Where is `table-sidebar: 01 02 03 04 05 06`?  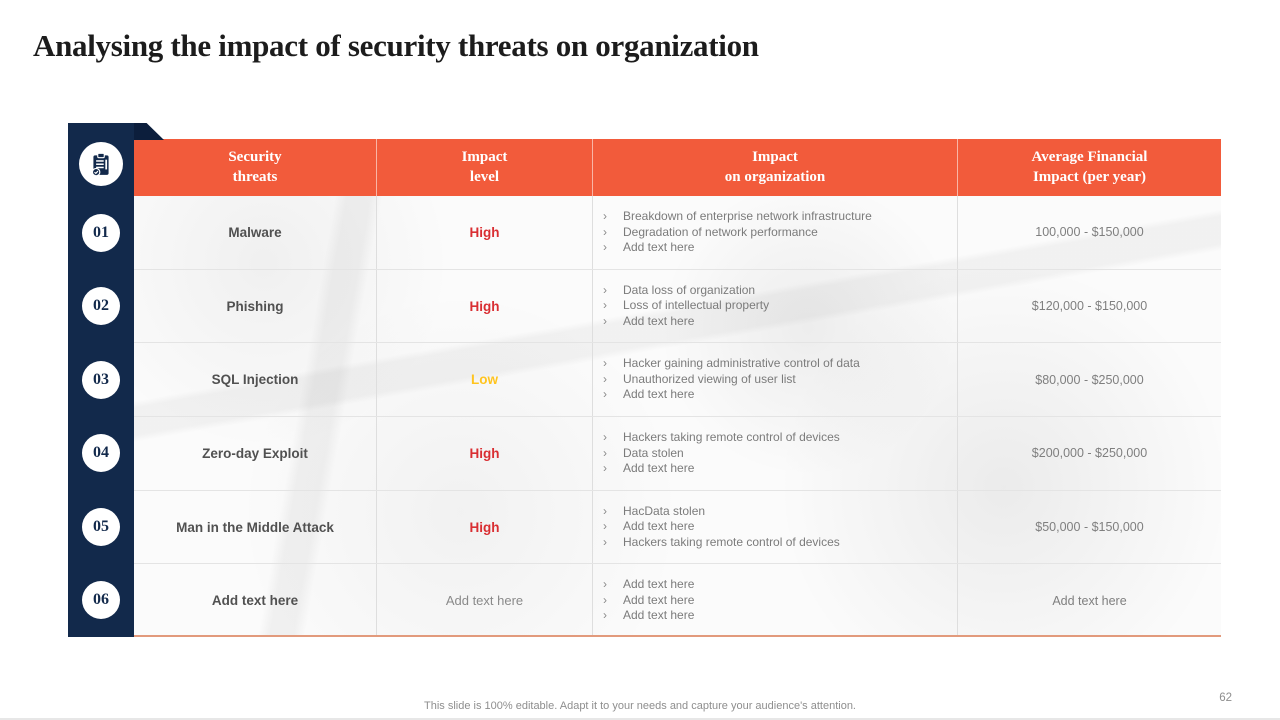 table-sidebar: 01 02 03 04 05 06 is located at coordinates (101, 380).